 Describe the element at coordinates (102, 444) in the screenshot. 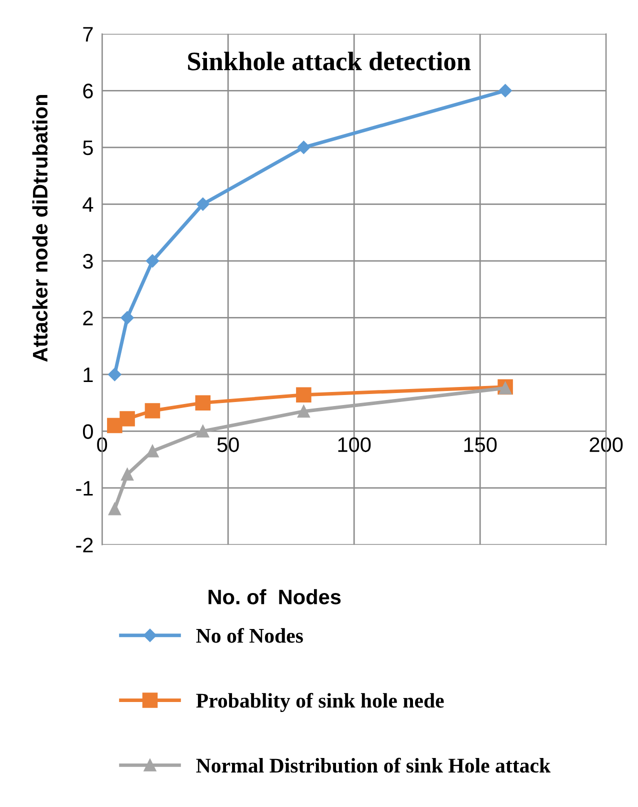

I see `x-tick-label: 0` at that location.